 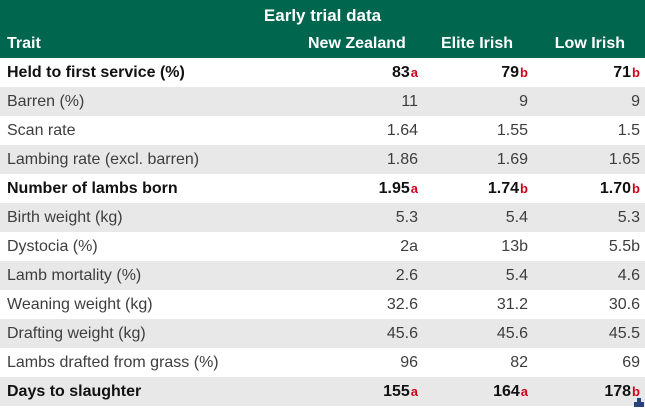 What do you see at coordinates (363, 131) in the screenshot?
I see `value-cell: 1.64` at bounding box center [363, 131].